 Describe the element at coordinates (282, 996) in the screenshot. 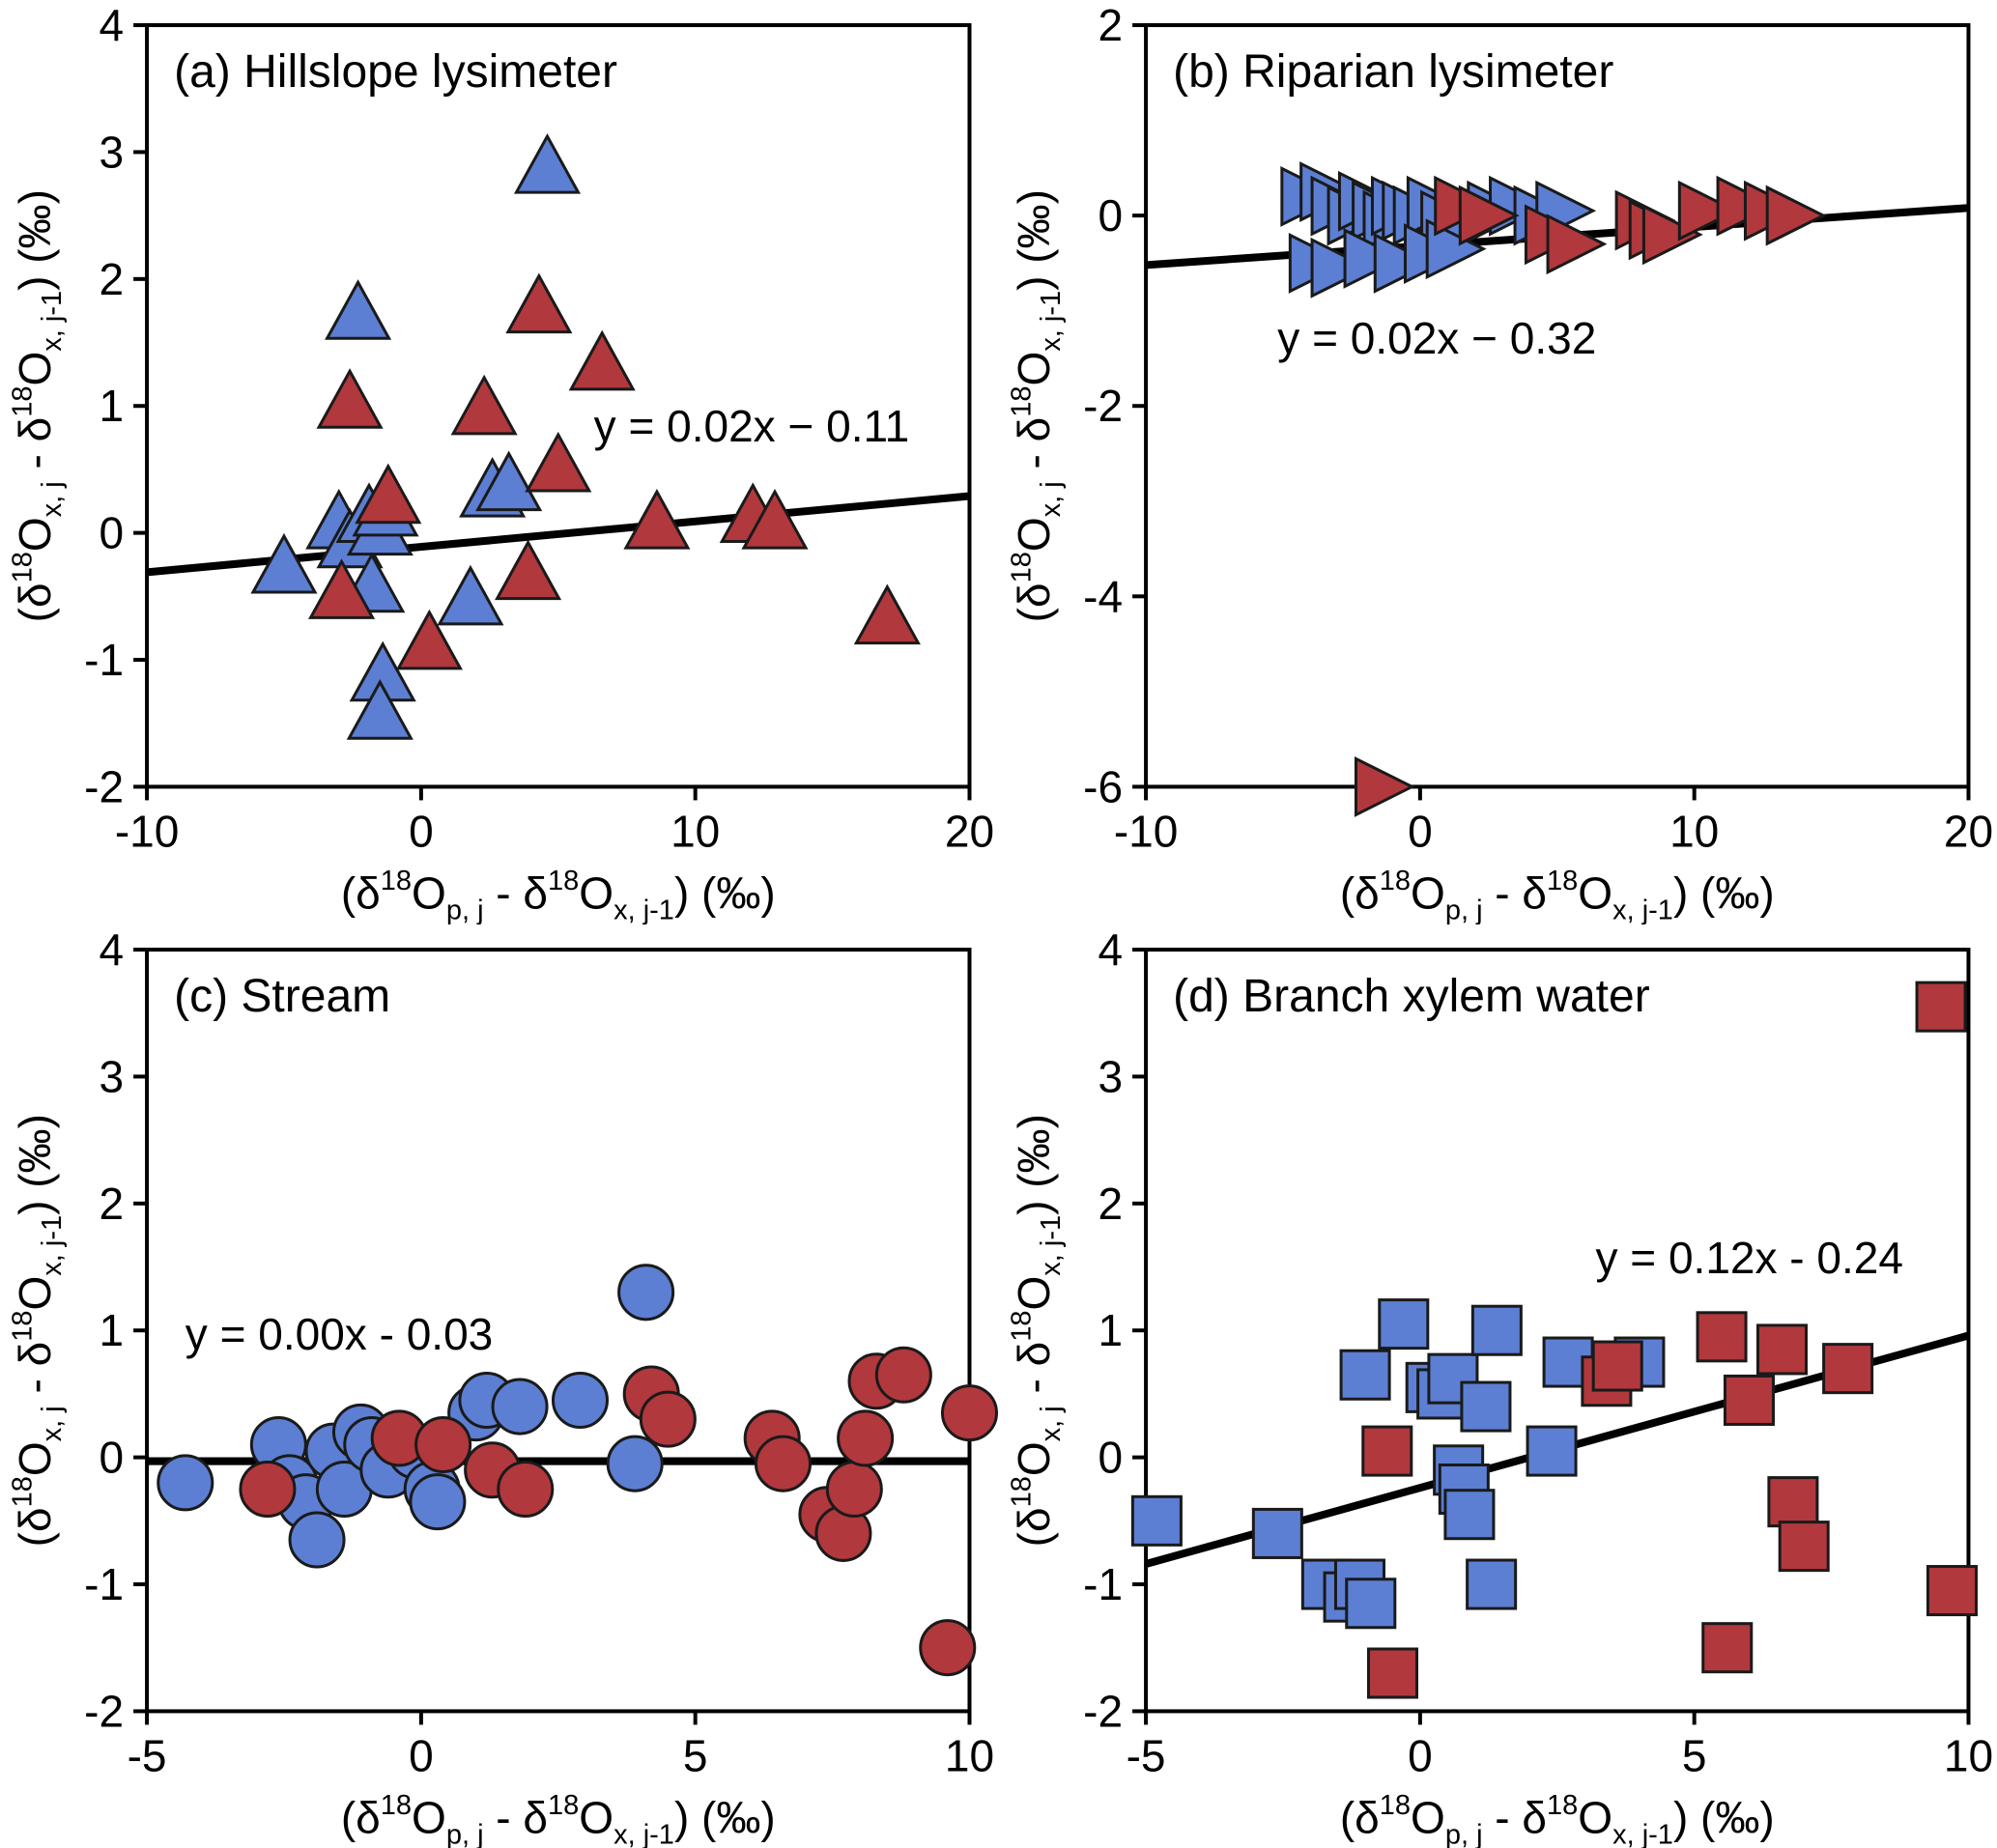

I see `panel-title: (c) Stream` at that location.